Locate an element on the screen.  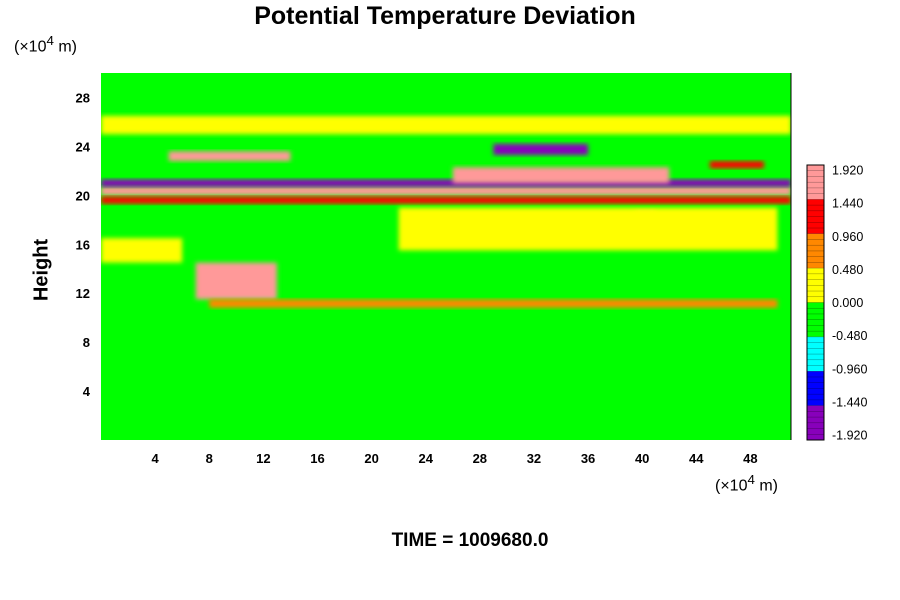
x-tick-label: 8 is located at coordinates (209, 458).